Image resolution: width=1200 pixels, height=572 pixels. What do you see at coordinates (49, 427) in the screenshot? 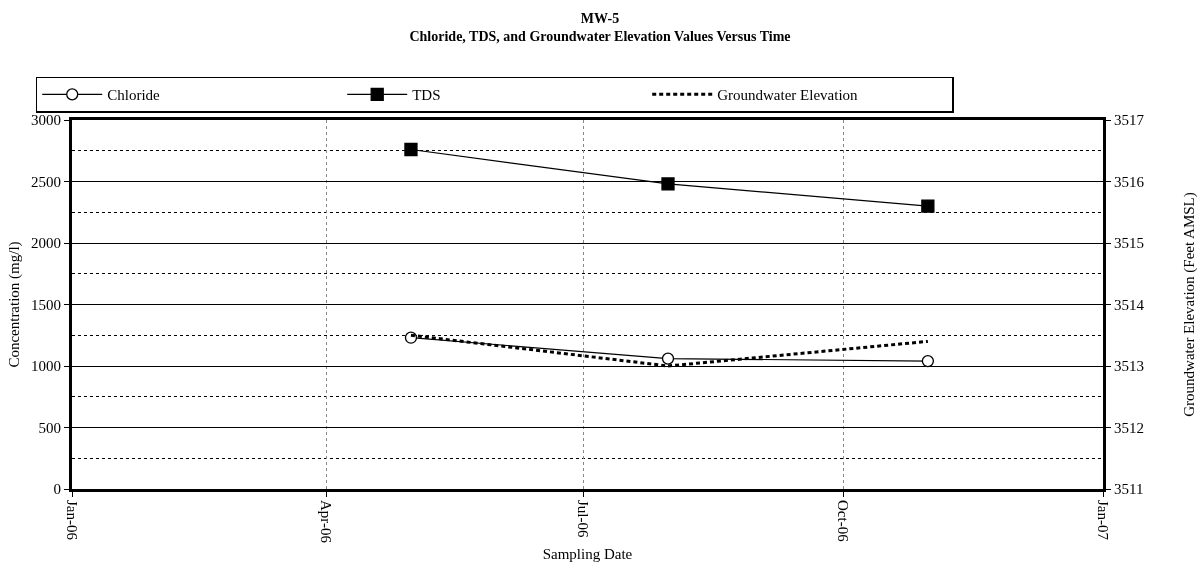
I see `y-tick-label: 500` at bounding box center [49, 427].